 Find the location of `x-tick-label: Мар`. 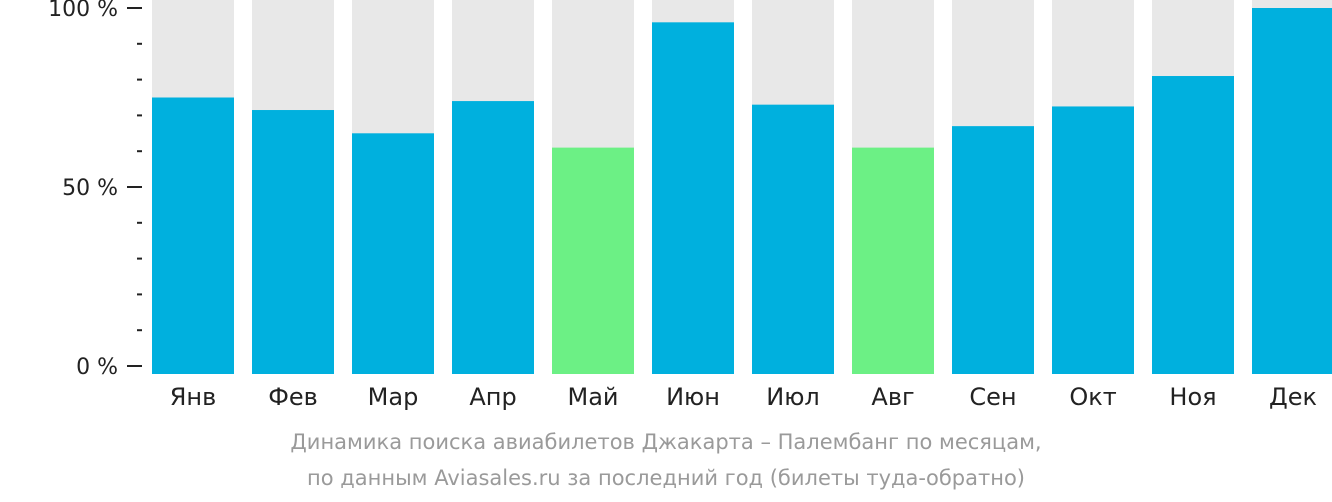

x-tick-label: Мар is located at coordinates (393, 397).